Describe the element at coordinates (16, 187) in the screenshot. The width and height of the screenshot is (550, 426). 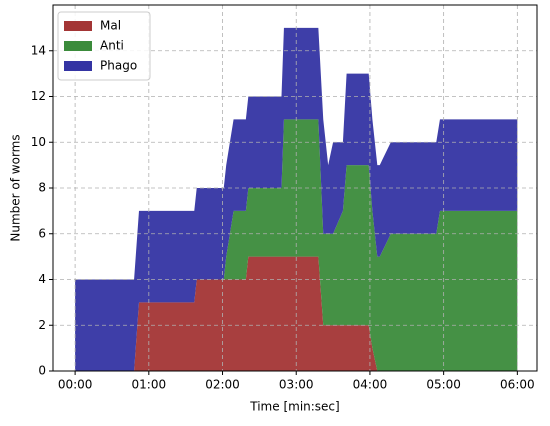
I see `y-axis-label: Number of worms` at that location.